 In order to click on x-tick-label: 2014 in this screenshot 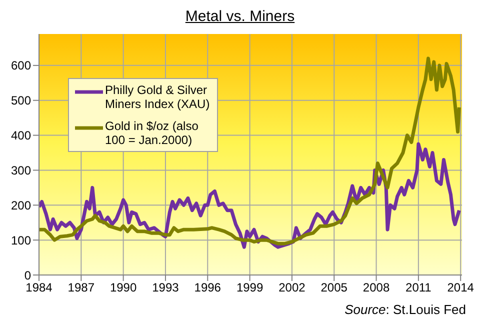, I will do `click(460, 287)`.